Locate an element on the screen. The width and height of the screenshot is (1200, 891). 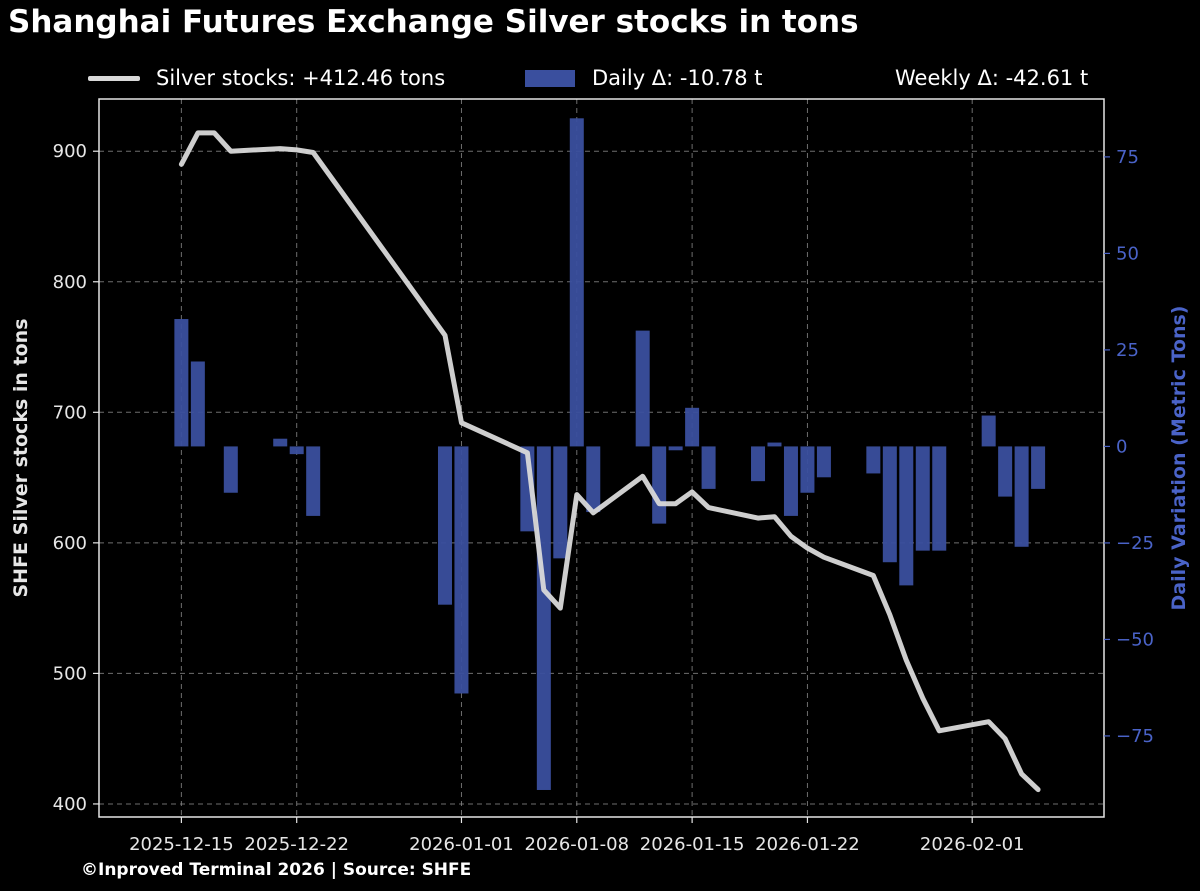
y-tick-label: 600 is located at coordinates (70, 543).